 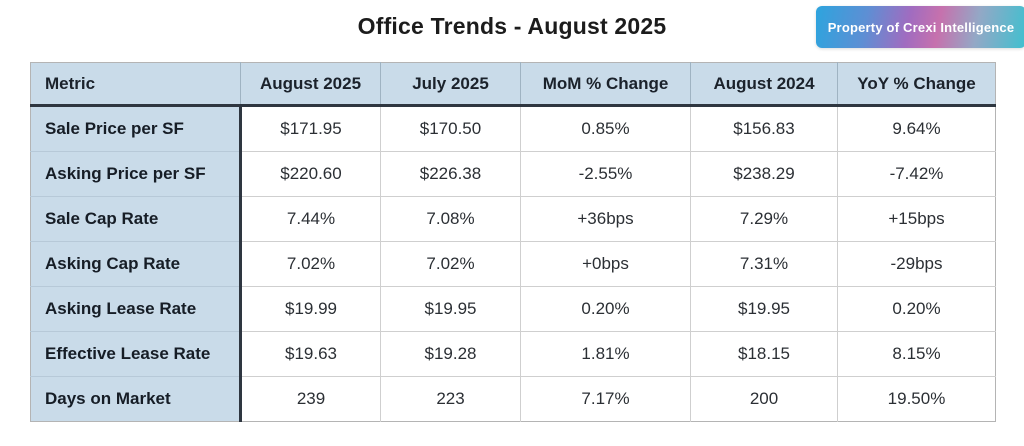 What do you see at coordinates (310, 354) in the screenshot?
I see `value-cell: $19.63` at bounding box center [310, 354].